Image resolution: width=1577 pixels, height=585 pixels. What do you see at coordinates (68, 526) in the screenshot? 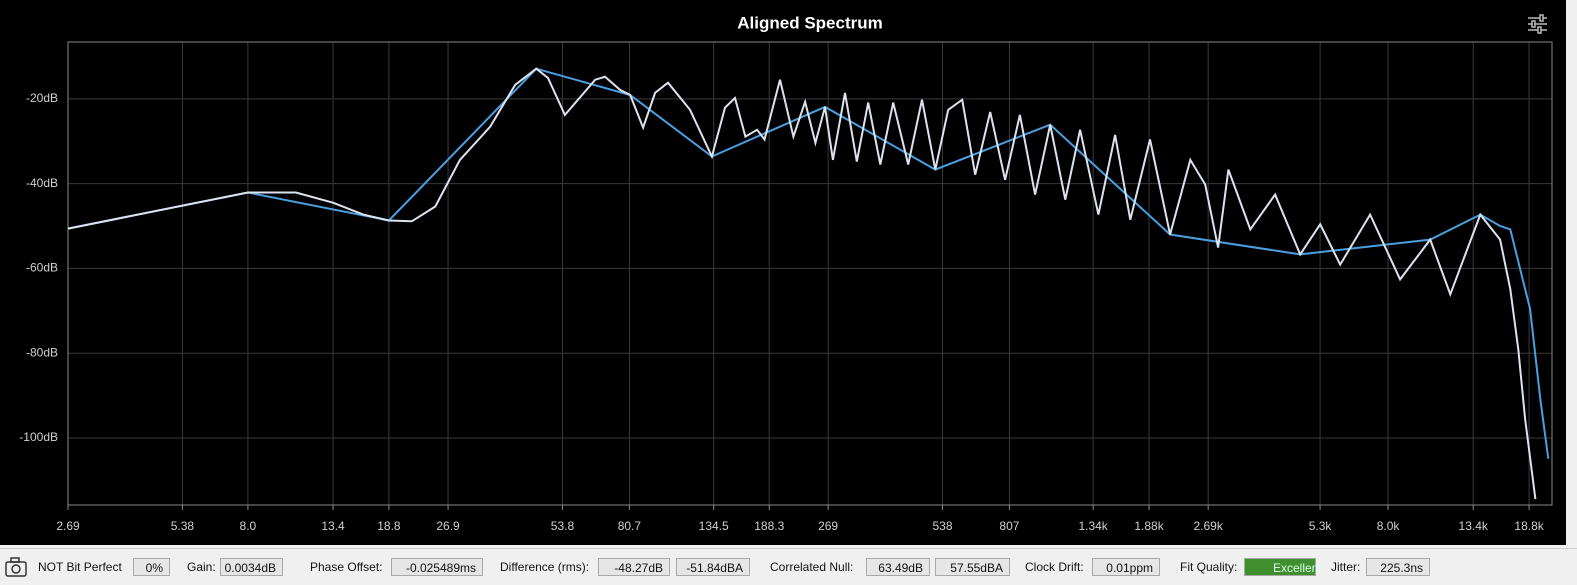
I see `x-tick-label: 2.69` at bounding box center [68, 526].